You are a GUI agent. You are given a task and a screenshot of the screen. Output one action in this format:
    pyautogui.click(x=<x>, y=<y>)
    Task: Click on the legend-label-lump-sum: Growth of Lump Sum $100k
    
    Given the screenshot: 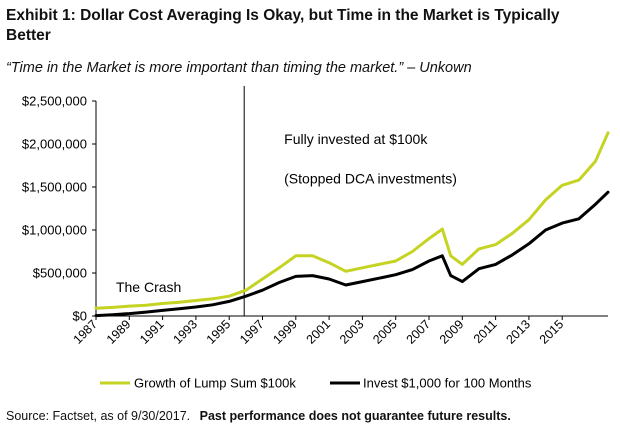 What is the action you would take?
    pyautogui.click(x=215, y=383)
    